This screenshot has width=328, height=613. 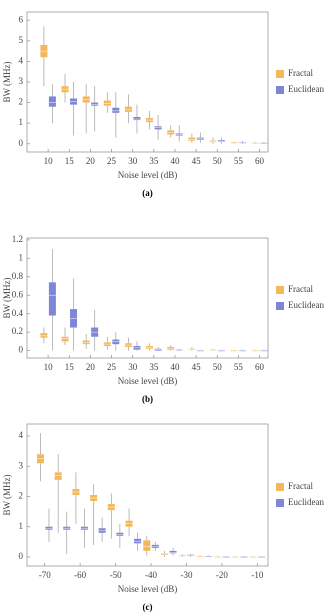 What do you see at coordinates (18, 313) in the screenshot?
I see `y-tick-label: 0.4` at bounding box center [18, 313].